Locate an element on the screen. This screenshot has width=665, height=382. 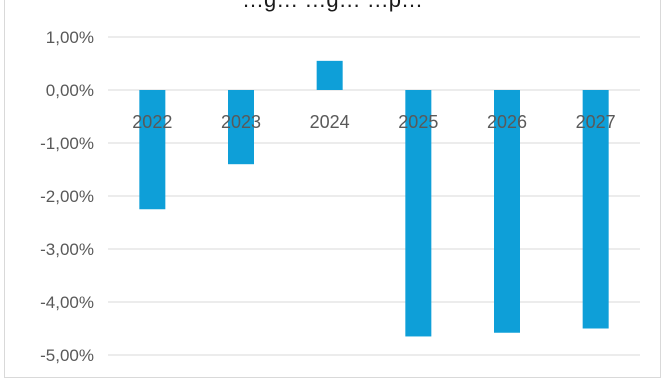
x-category-label: 2023 is located at coordinates (241, 122).